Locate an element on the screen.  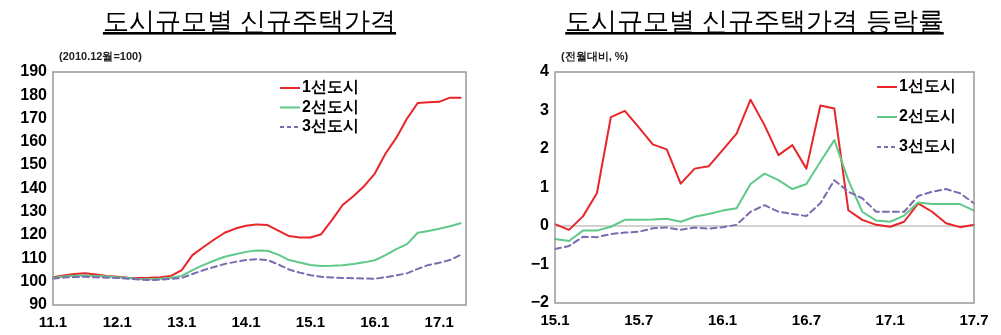
y-tick-label: 4 is located at coordinates (545, 71).